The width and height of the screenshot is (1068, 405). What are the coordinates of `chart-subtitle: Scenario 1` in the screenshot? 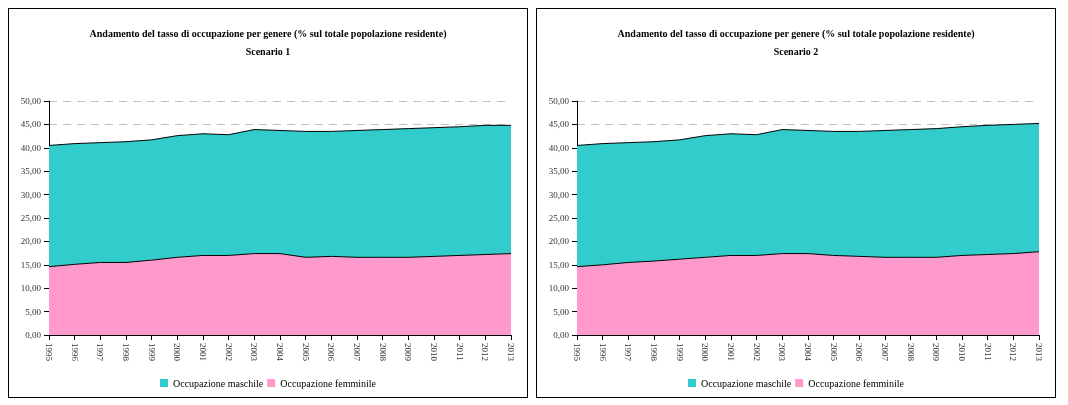 It's located at (268, 51).